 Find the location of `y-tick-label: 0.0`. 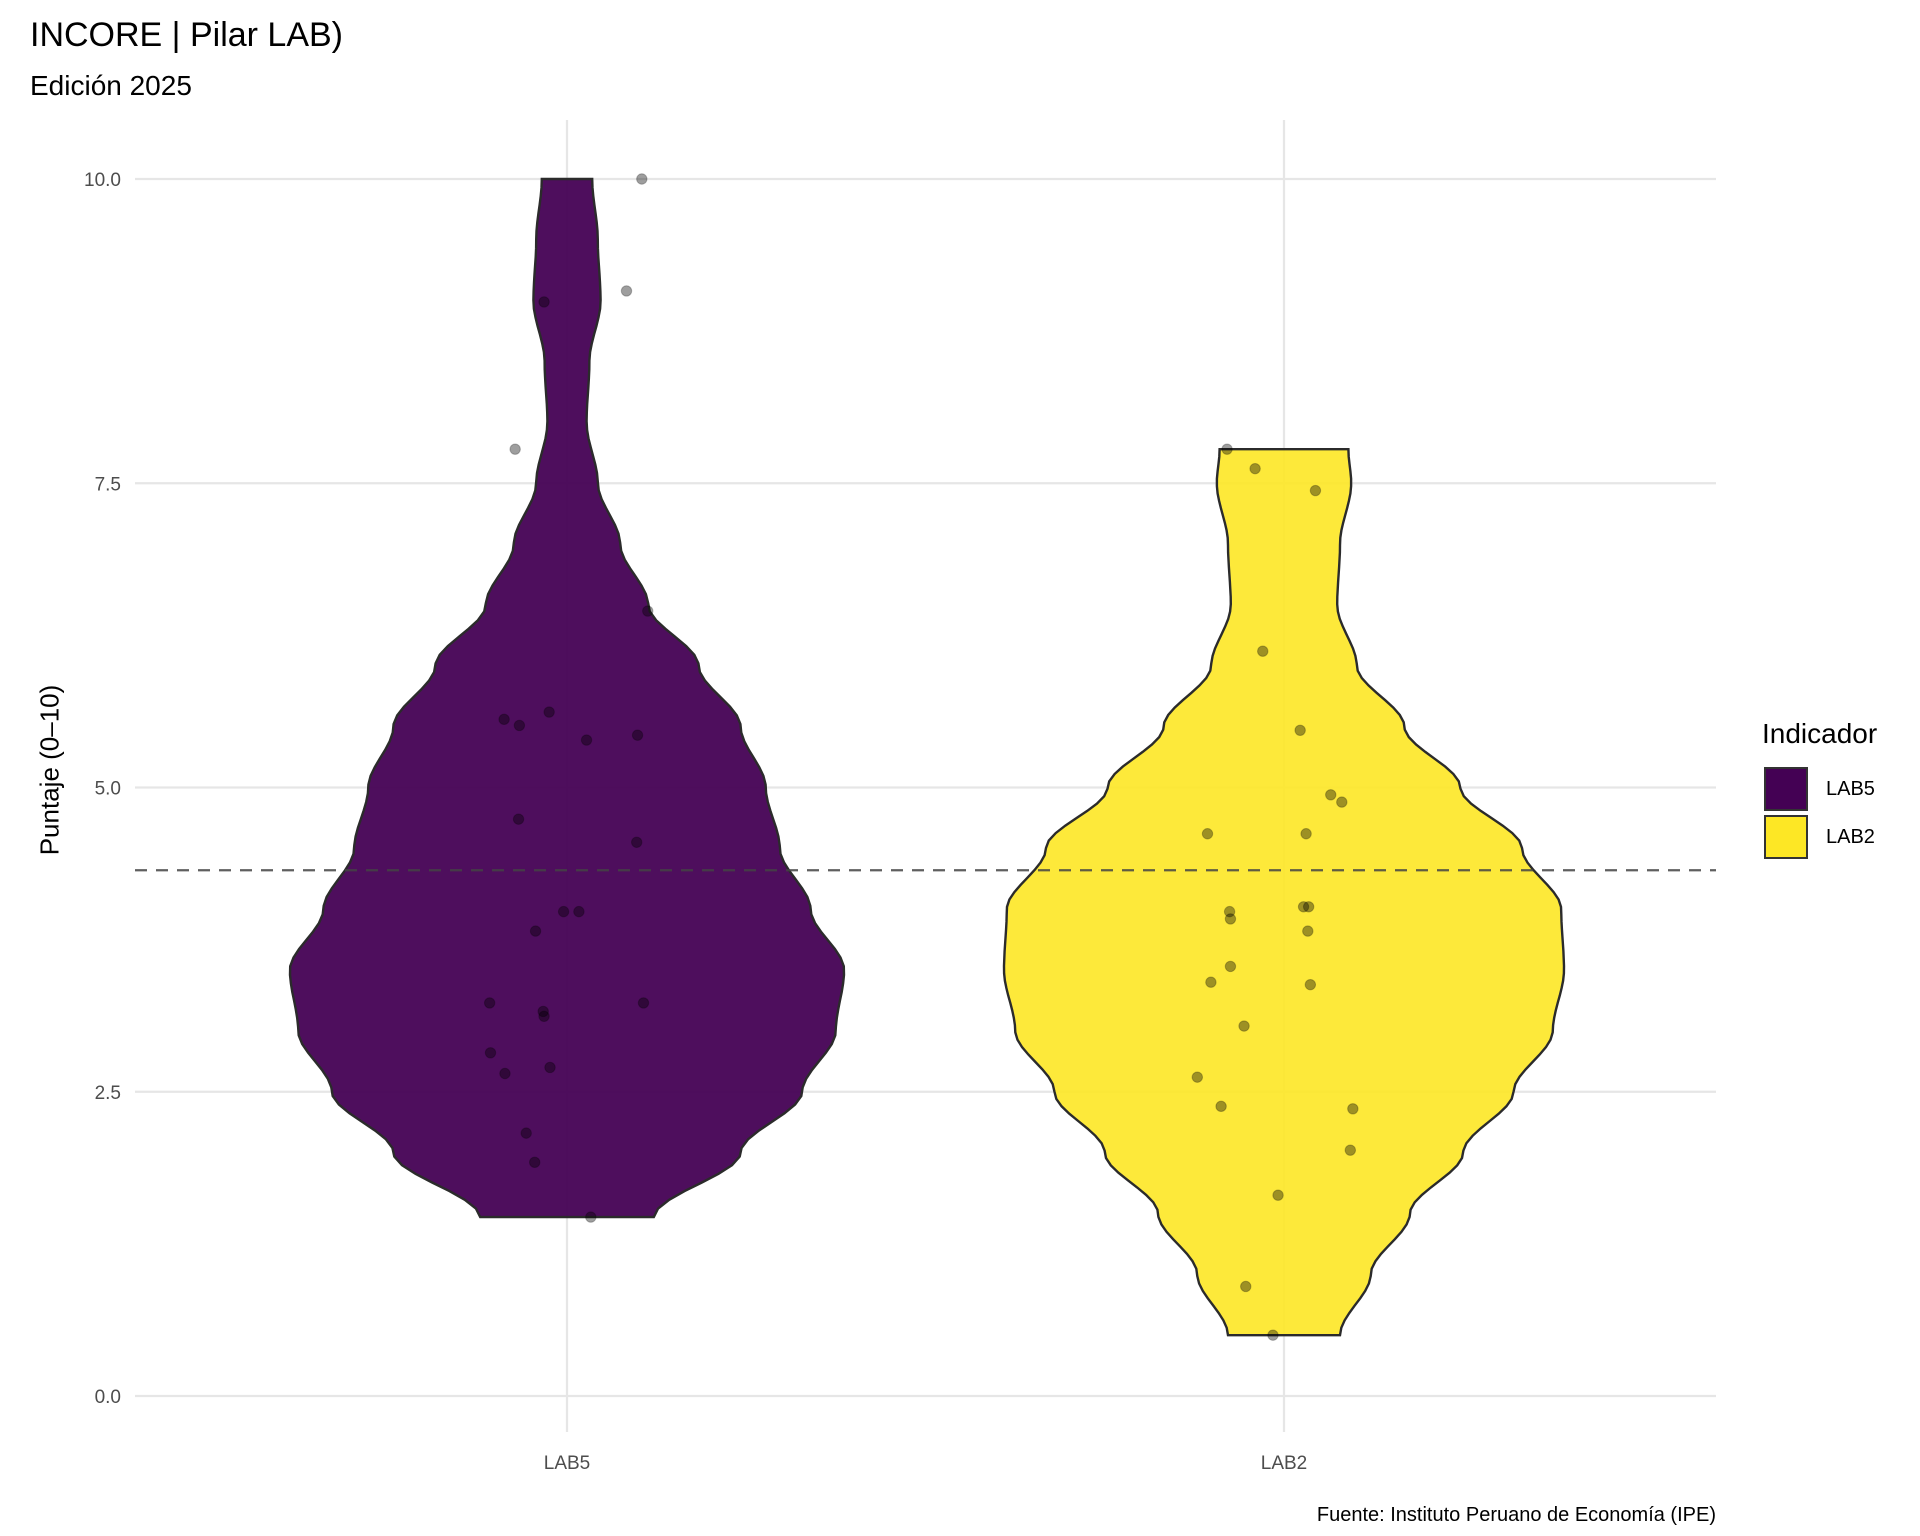

y-tick-label: 0.0 is located at coordinates (108, 1397).